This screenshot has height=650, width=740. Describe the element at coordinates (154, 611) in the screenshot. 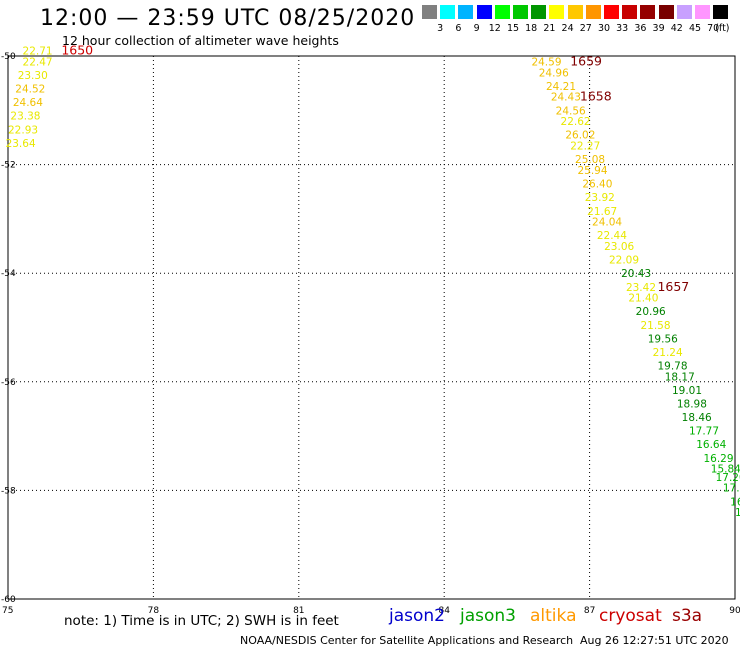

I see `x-tick-label: 78` at that location.